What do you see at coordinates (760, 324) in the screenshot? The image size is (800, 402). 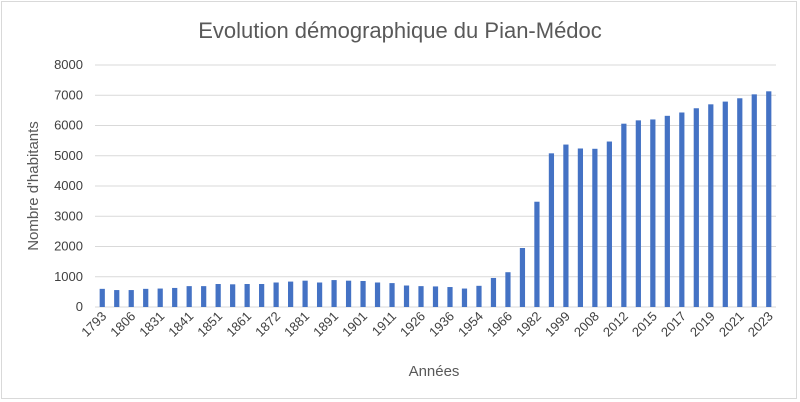 I see `x-tick-label: 2023` at bounding box center [760, 324].